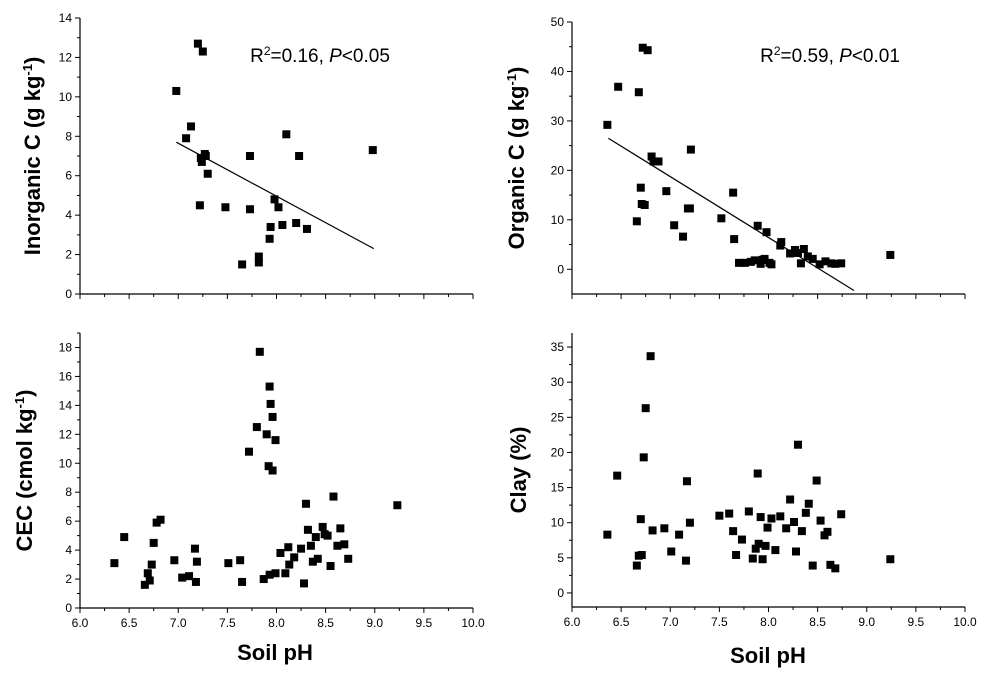  What do you see at coordinates (558, 71) in the screenshot?
I see `y-tick-label: 40` at bounding box center [558, 71].